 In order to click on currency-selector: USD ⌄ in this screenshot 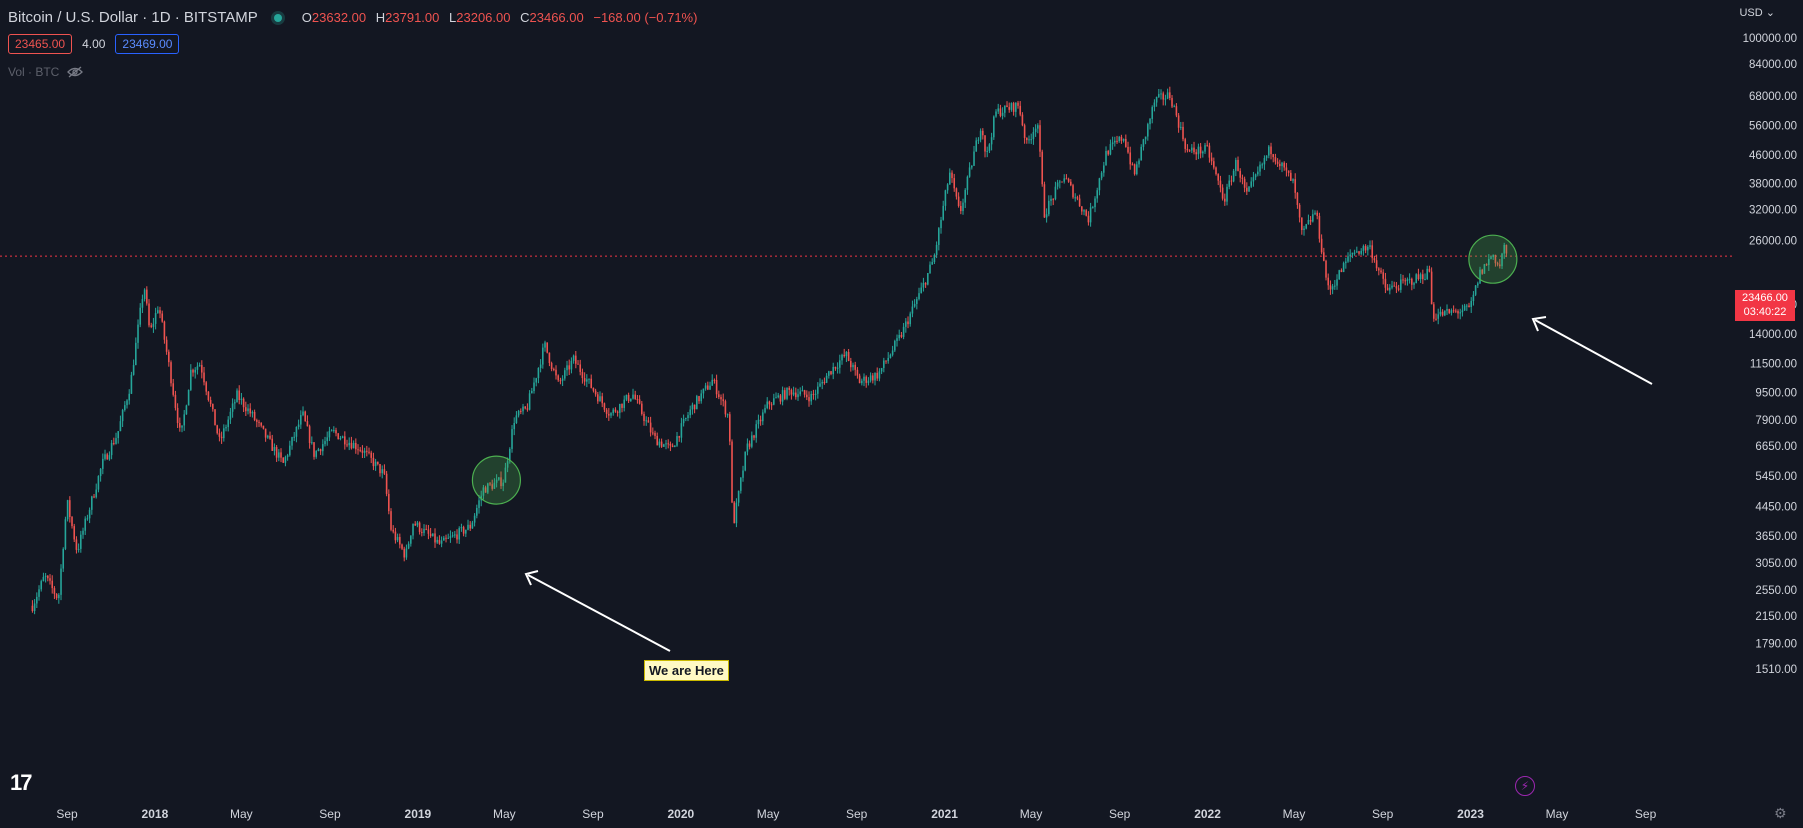, I will do `click(1757, 13)`.